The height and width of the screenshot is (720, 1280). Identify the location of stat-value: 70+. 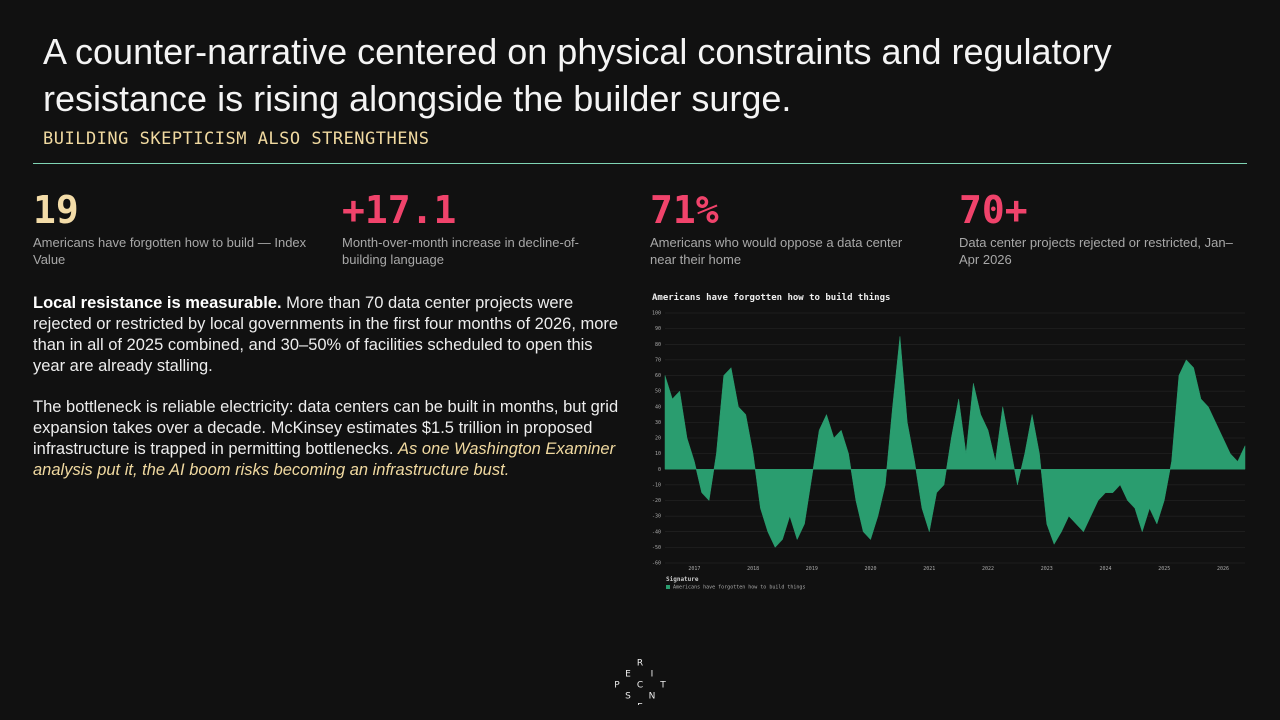
(993, 210).